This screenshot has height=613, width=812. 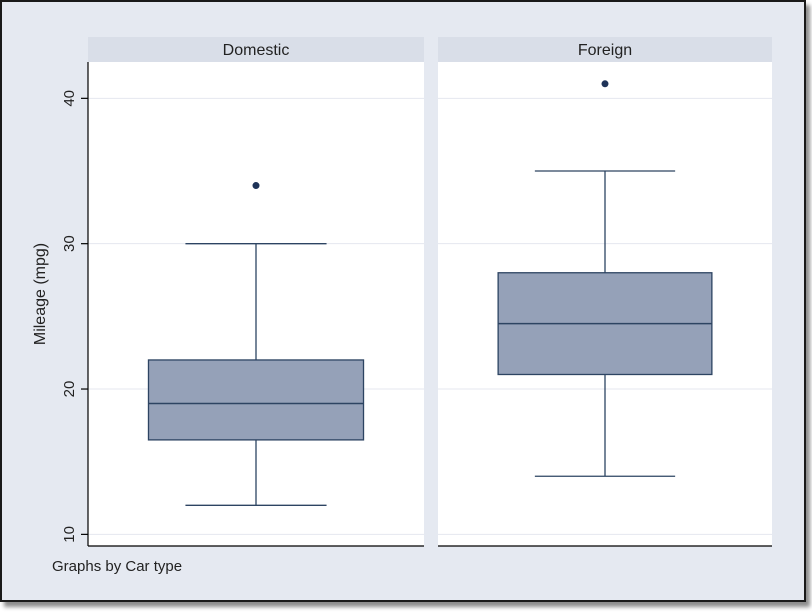 I want to click on chart-note: Graphs by Car type, so click(x=117, y=566).